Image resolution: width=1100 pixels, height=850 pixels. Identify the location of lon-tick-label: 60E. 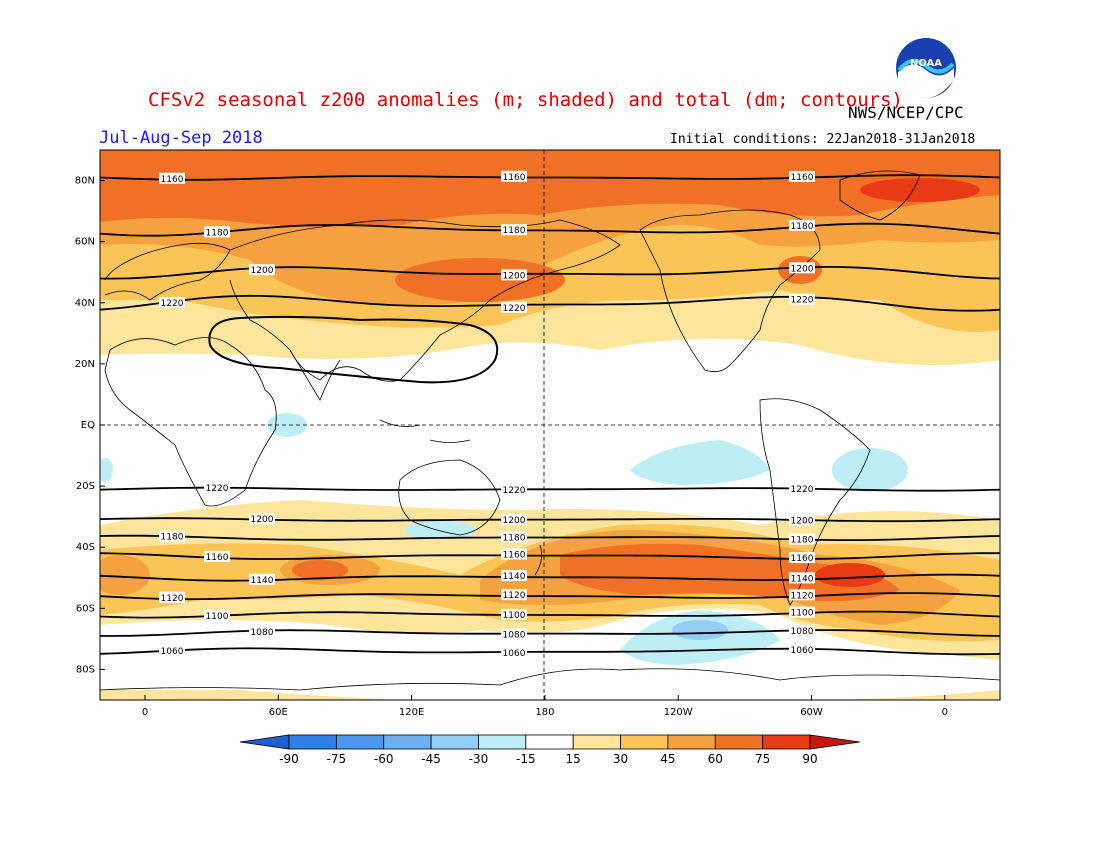
(278, 712).